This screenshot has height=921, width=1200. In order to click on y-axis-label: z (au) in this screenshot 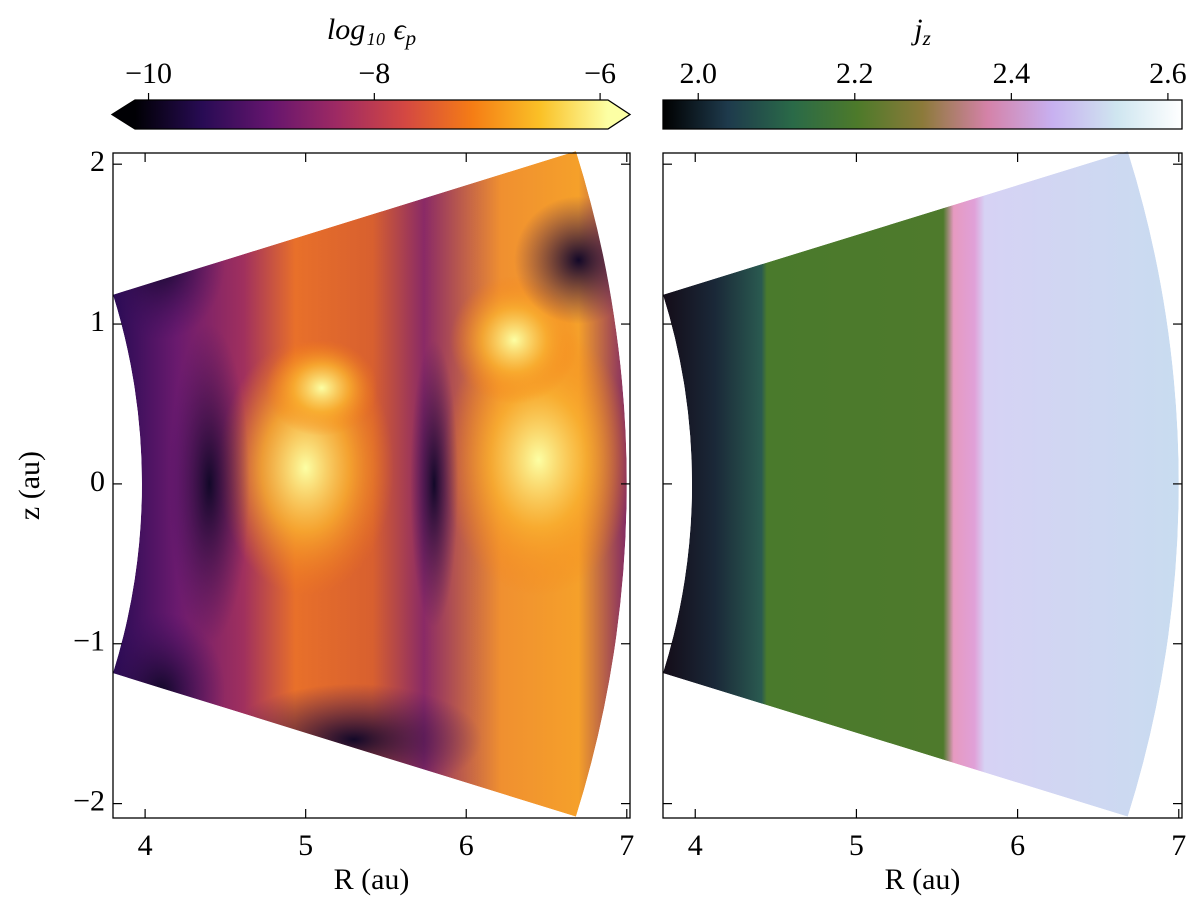, I will do `click(29, 485)`.